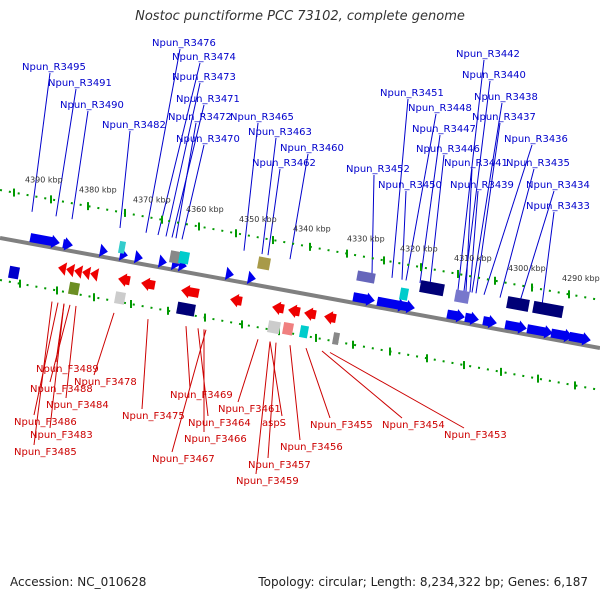 The width and height of the screenshot is (600, 600). I want to click on bottom-gene-label: Npun_F3486, so click(45, 422).